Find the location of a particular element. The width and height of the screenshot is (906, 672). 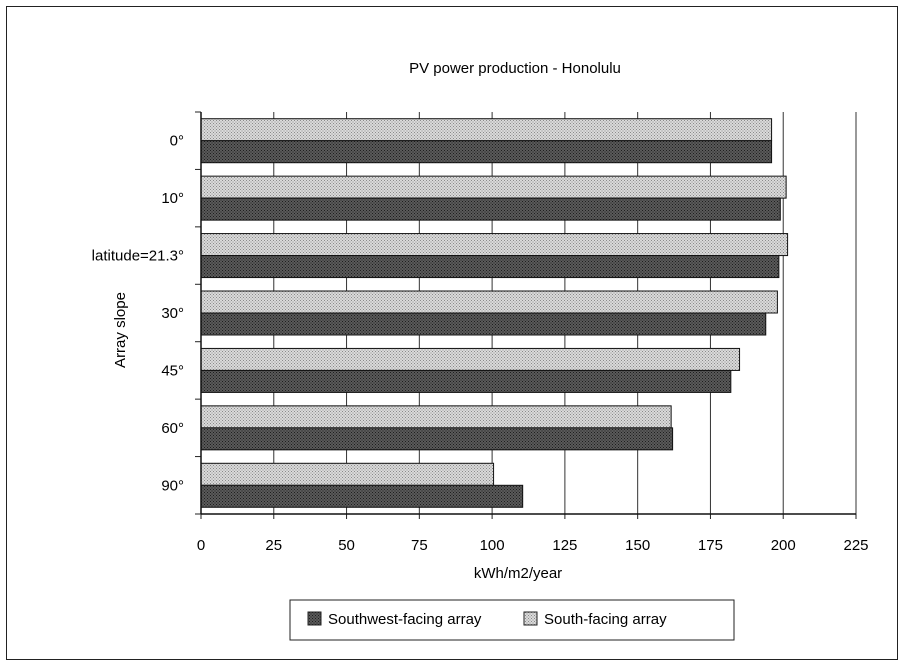

legend-swatch-southwest is located at coordinates (314, 618).